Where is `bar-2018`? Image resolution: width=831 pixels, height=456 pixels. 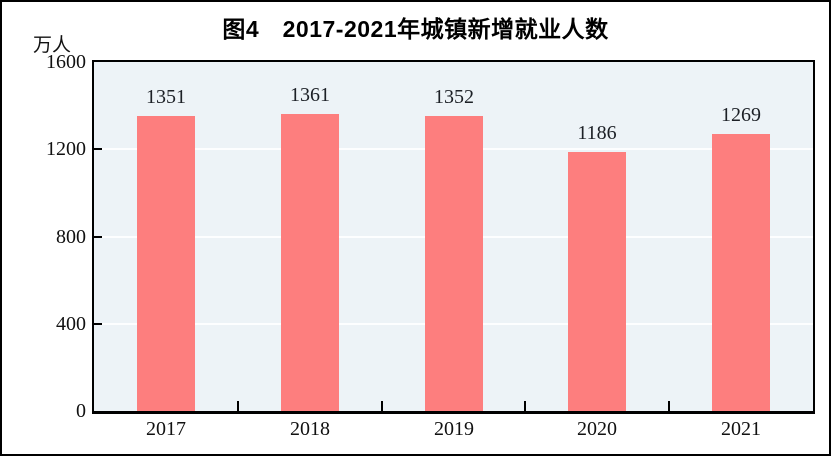
bar-2018 is located at coordinates (310, 262).